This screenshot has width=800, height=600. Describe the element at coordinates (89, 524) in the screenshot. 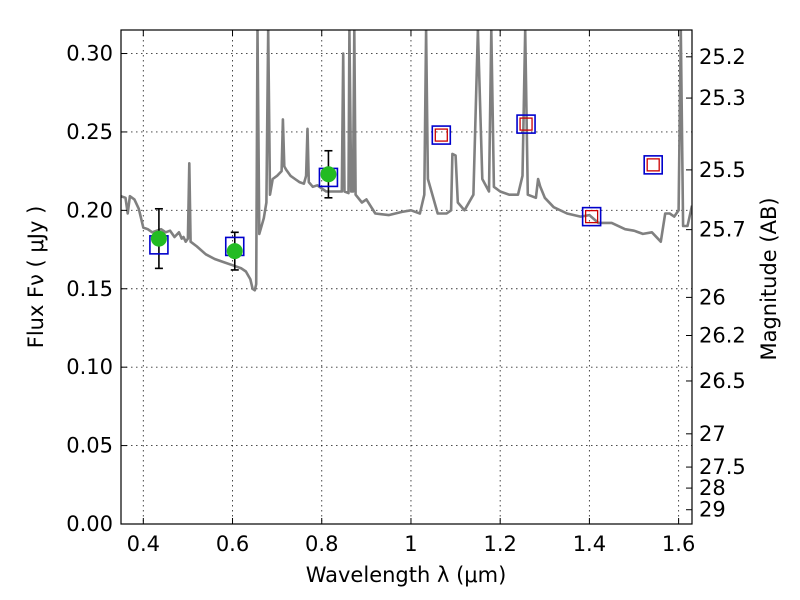

I see `y-tick-label: 0.00` at that location.